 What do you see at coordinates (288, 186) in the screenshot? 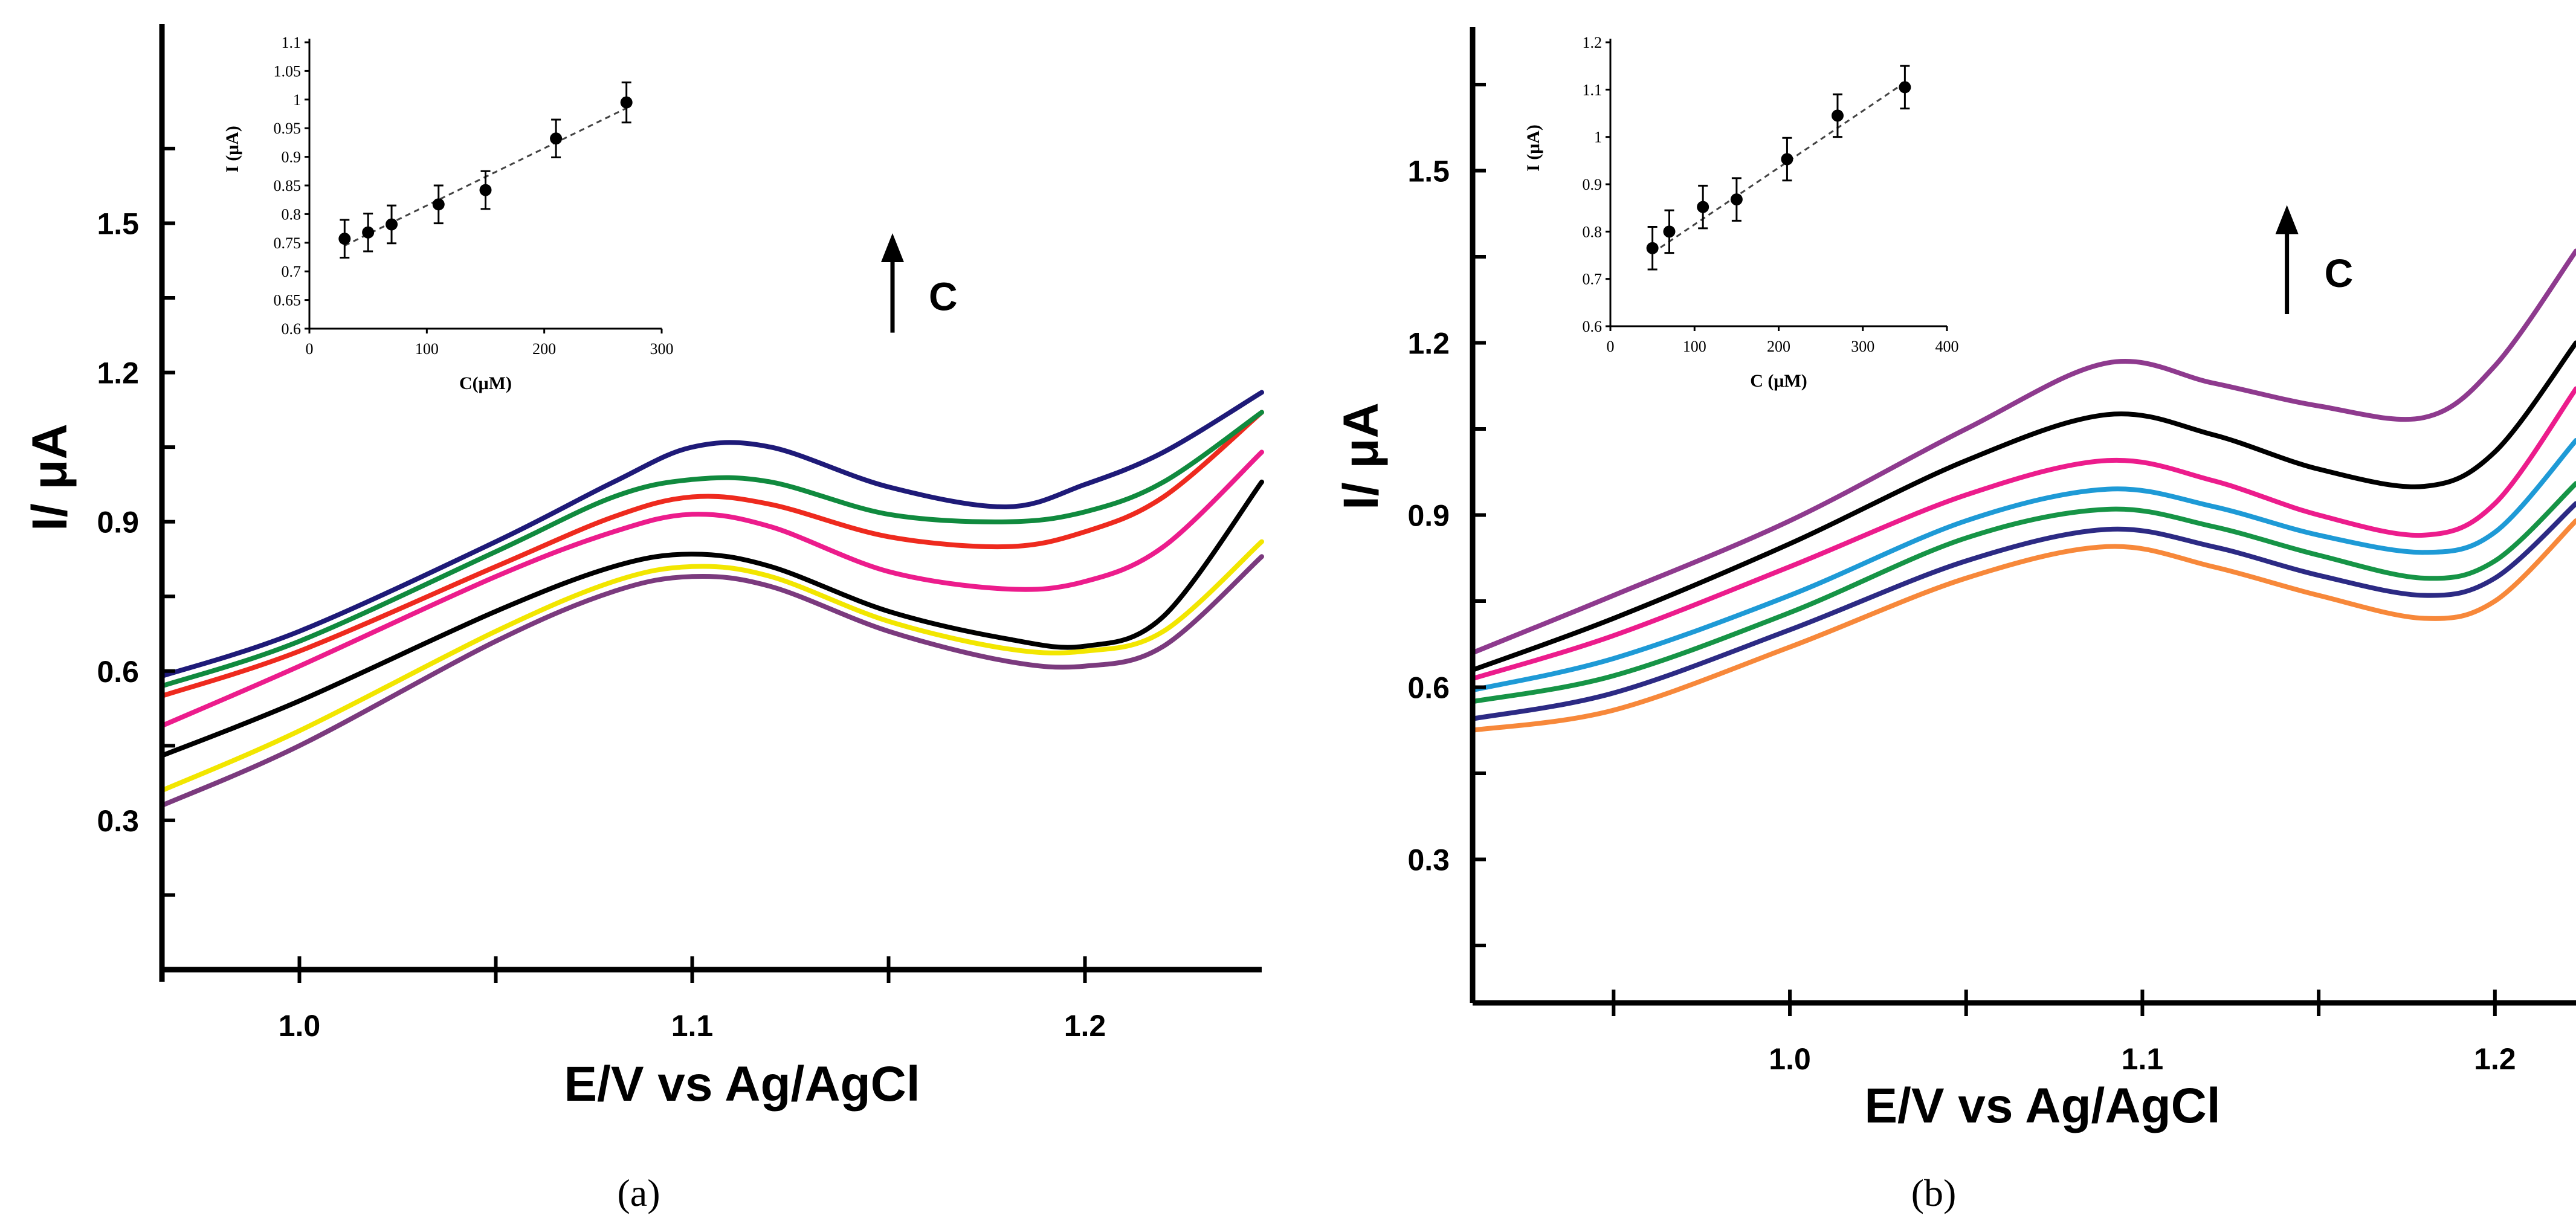
I see `inset-y-tick-label: 0.85` at bounding box center [288, 186].